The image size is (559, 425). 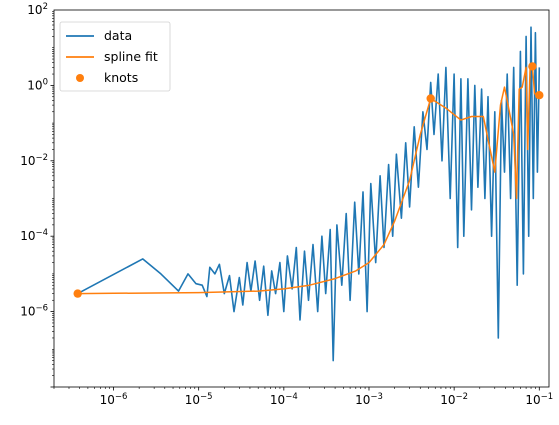 I want to click on y-tick-label: 10⁻⁴, so click(x=34, y=235).